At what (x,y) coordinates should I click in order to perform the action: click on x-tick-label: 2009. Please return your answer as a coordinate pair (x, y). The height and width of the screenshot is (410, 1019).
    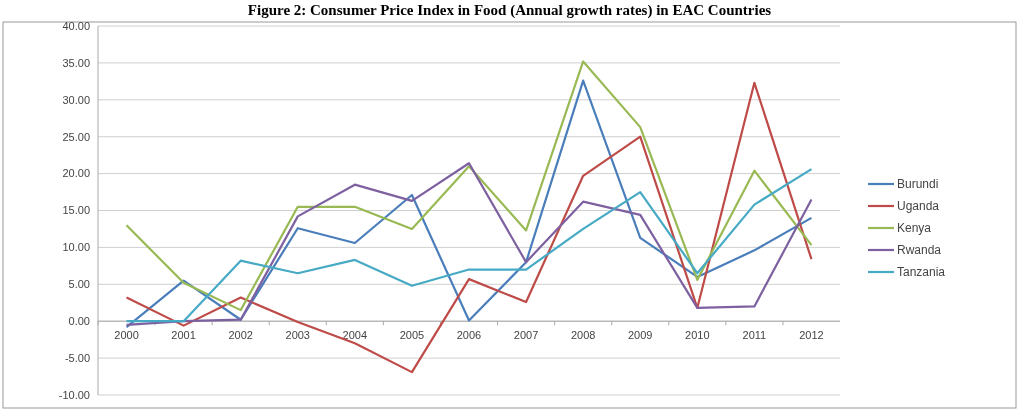
    Looking at the image, I should click on (640, 335).